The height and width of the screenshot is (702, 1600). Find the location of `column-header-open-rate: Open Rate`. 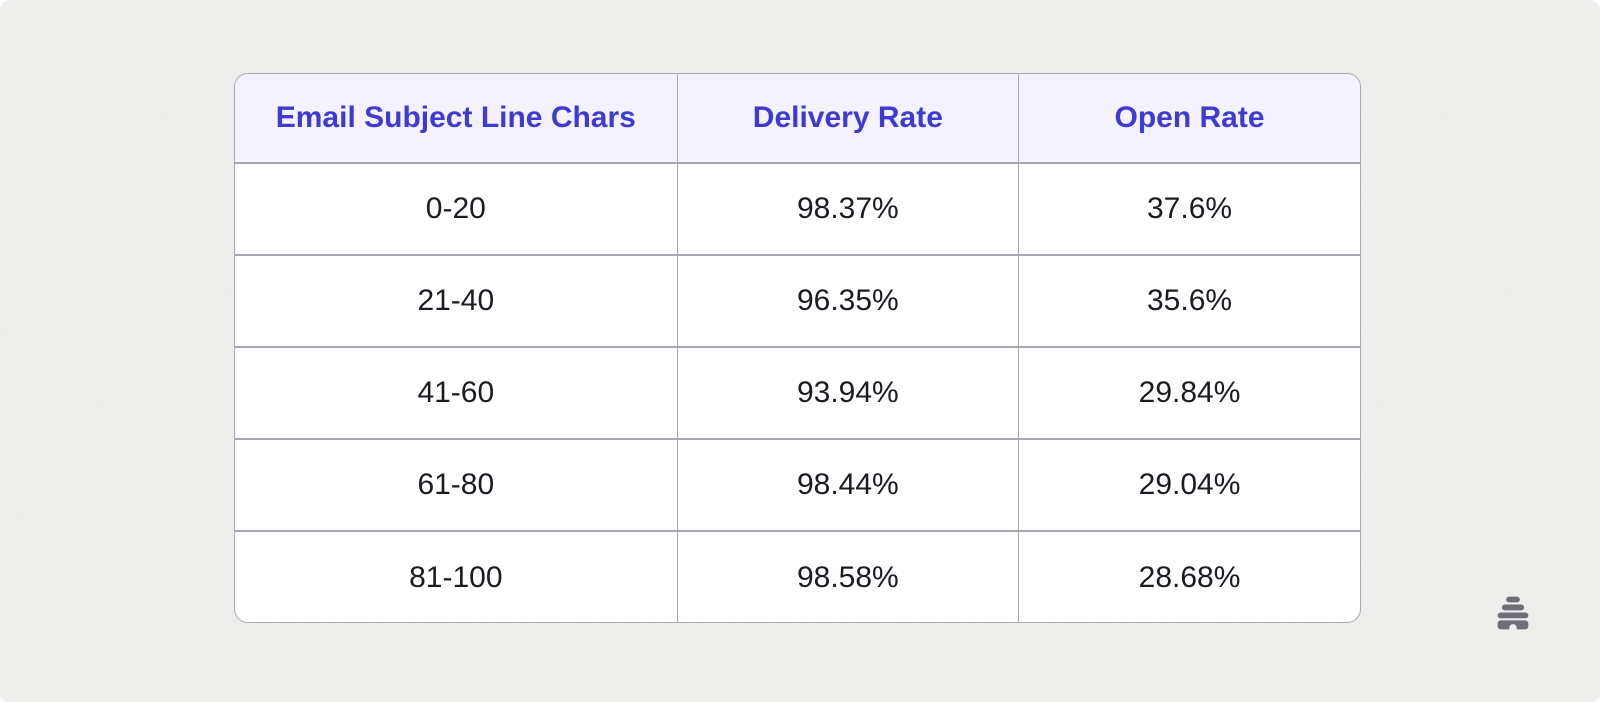

column-header-open-rate: Open Rate is located at coordinates (1189, 119).